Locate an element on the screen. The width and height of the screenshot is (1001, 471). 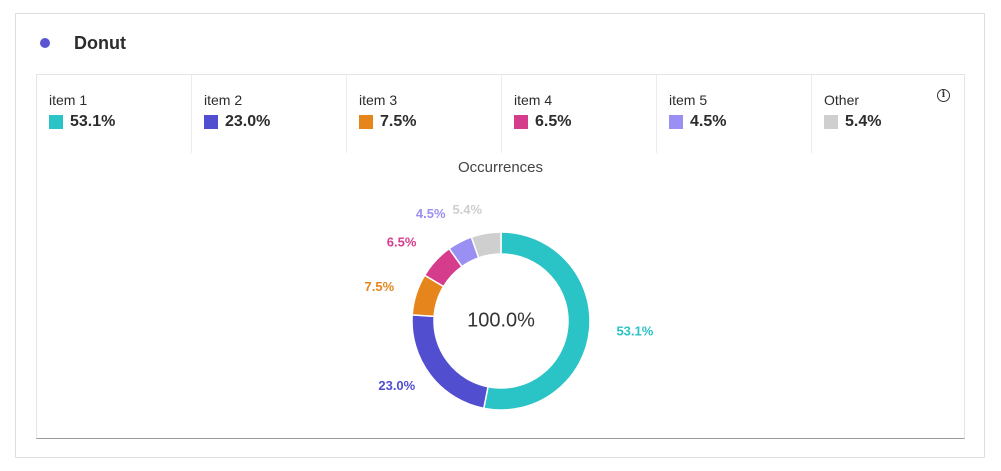
slice-label-6: 5.4% is located at coordinates (467, 209).